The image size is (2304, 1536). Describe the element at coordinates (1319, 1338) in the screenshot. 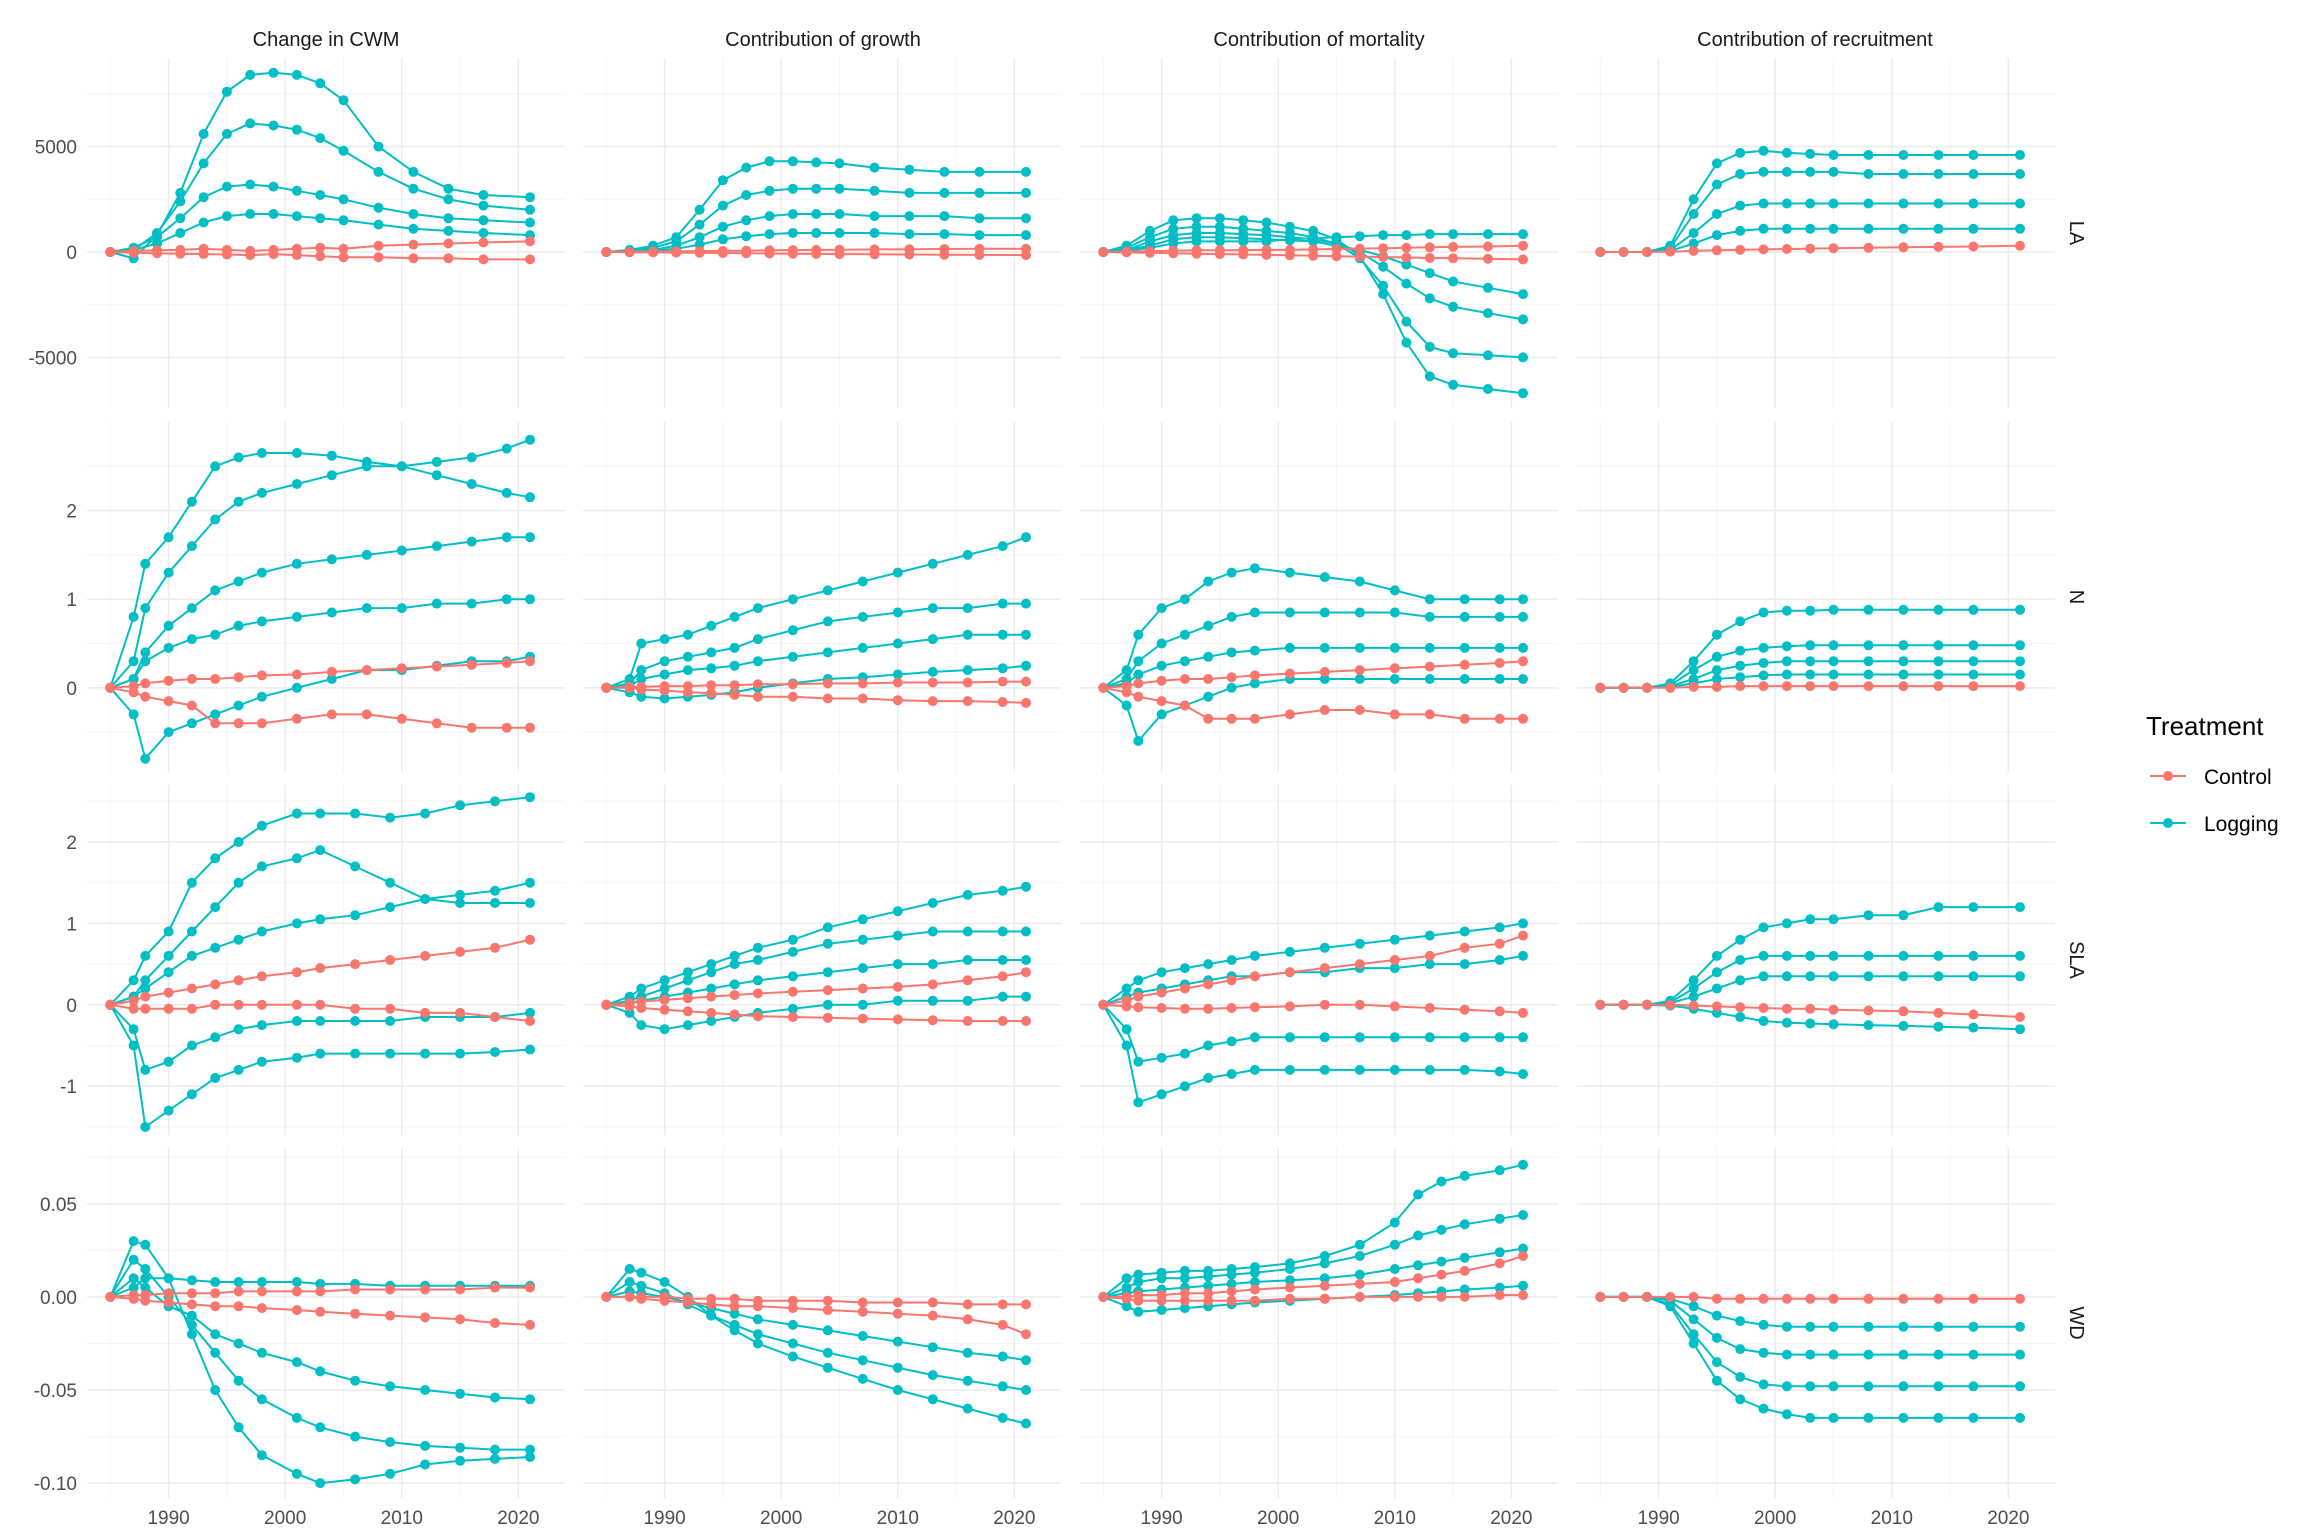

I see `panel-wd-contribution-of-mortality: 1990 2000 2010 2020` at that location.